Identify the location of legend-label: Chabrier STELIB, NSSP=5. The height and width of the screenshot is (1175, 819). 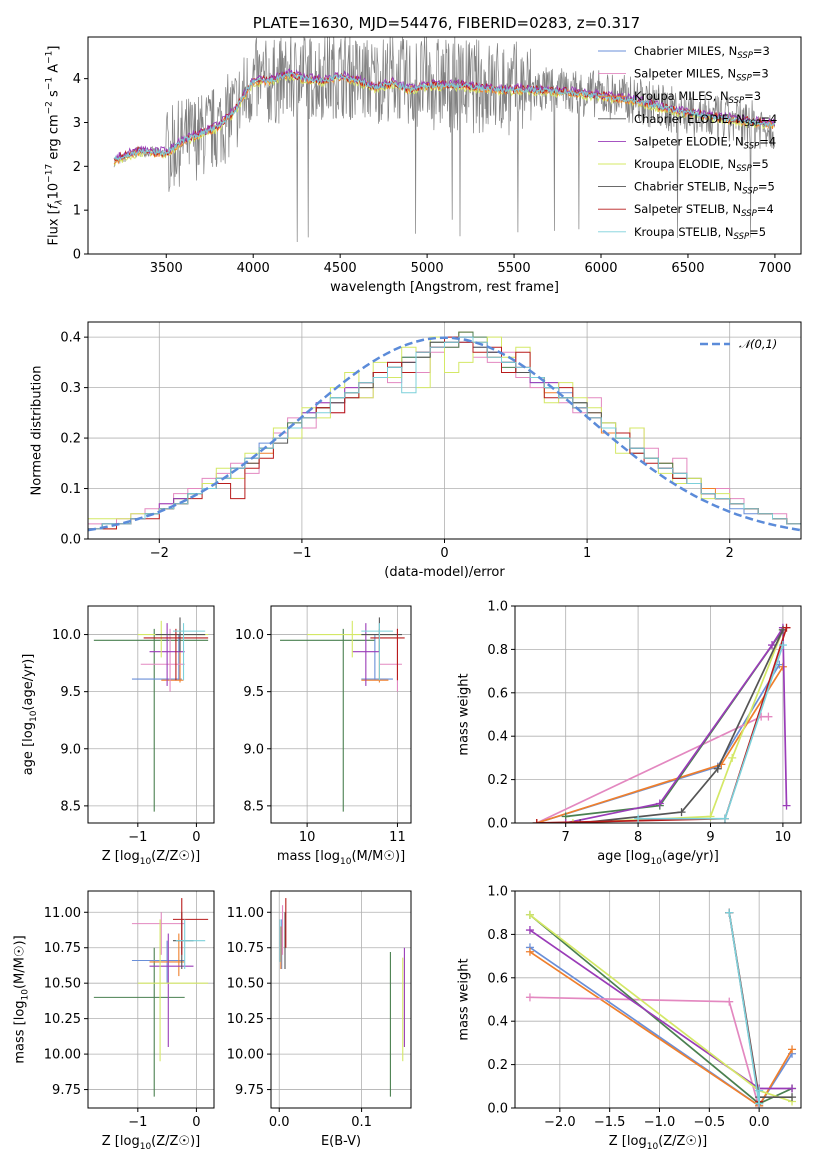
(704, 188).